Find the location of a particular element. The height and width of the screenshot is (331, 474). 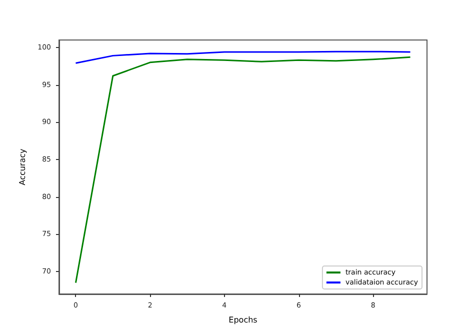

y-axis-title: Accuracy is located at coordinates (23, 167).